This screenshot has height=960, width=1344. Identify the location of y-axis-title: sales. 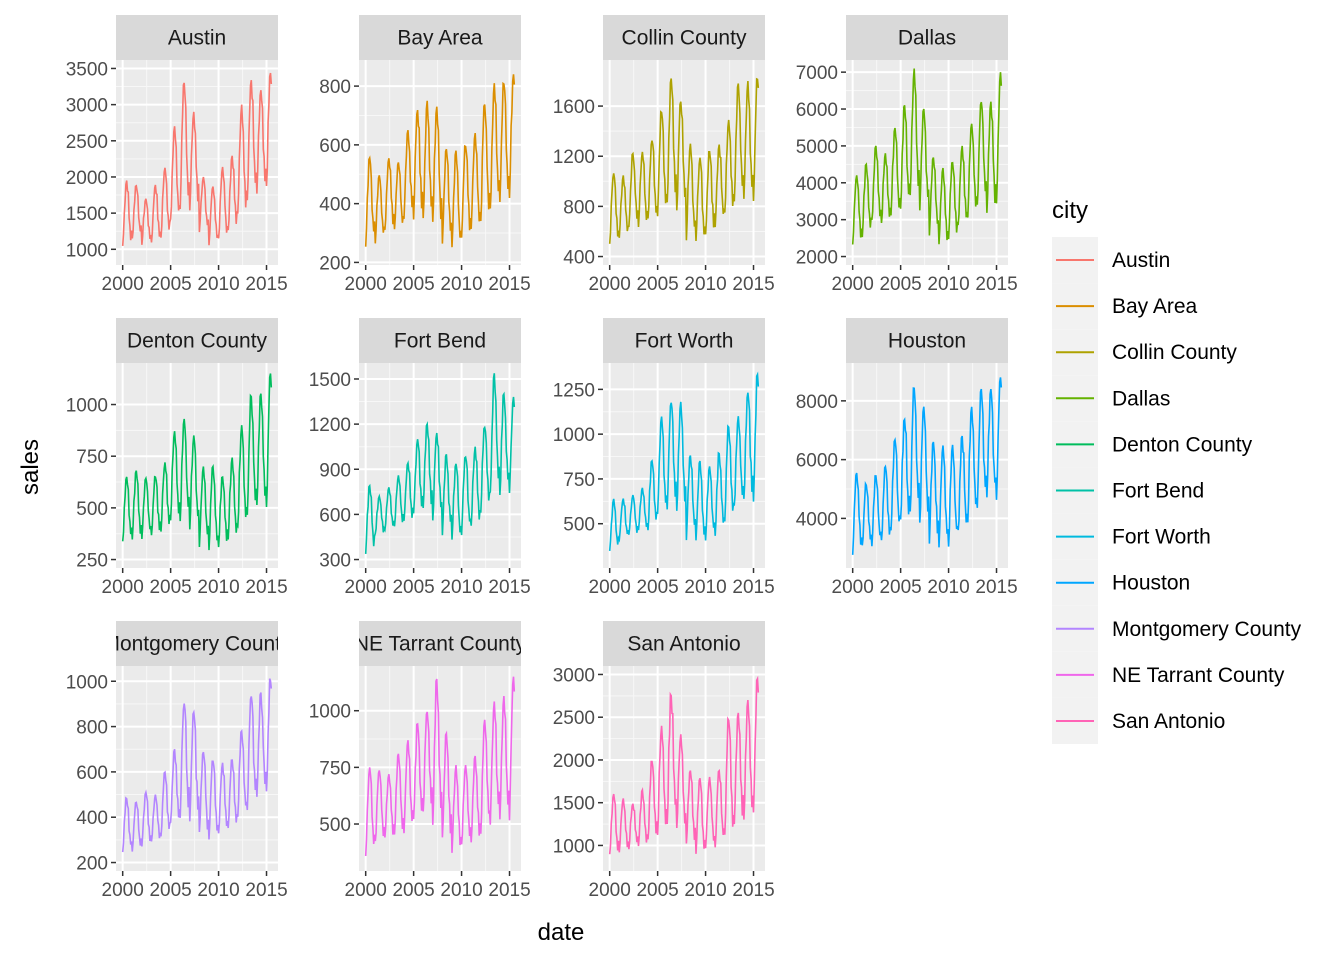
(30, 467).